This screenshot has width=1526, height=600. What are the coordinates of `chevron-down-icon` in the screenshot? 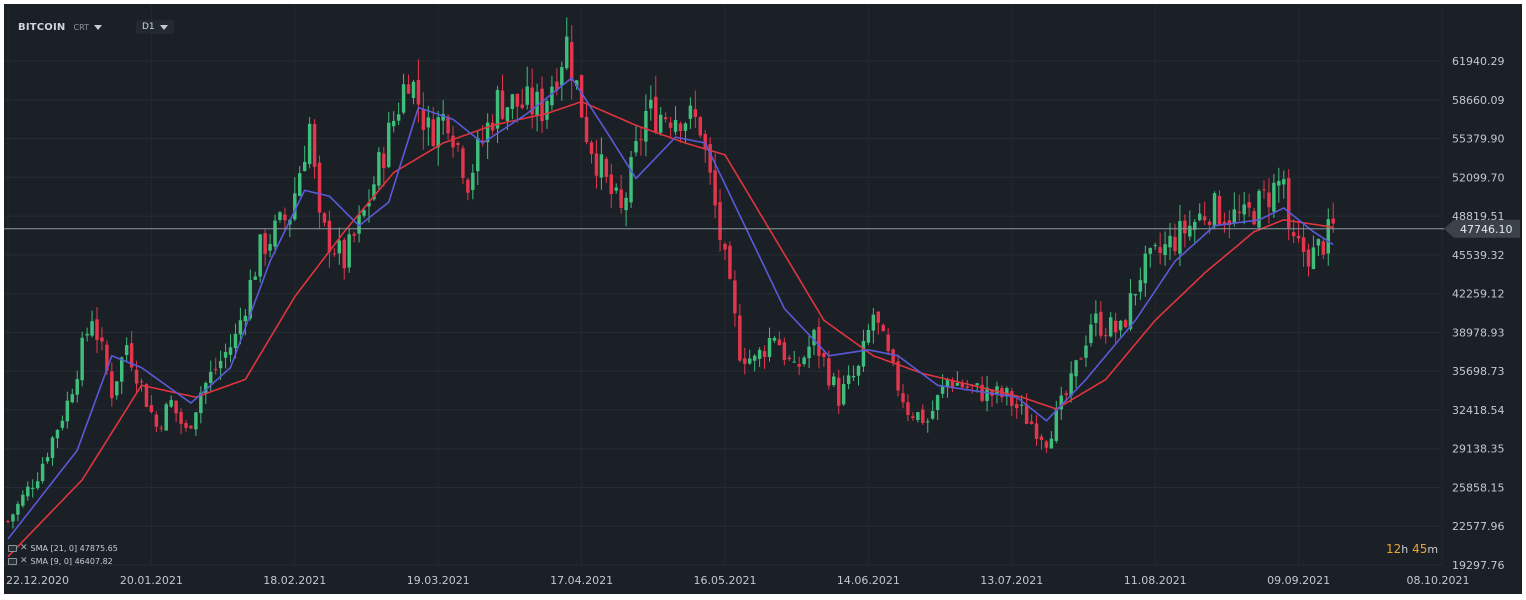 It's located at (97, 27).